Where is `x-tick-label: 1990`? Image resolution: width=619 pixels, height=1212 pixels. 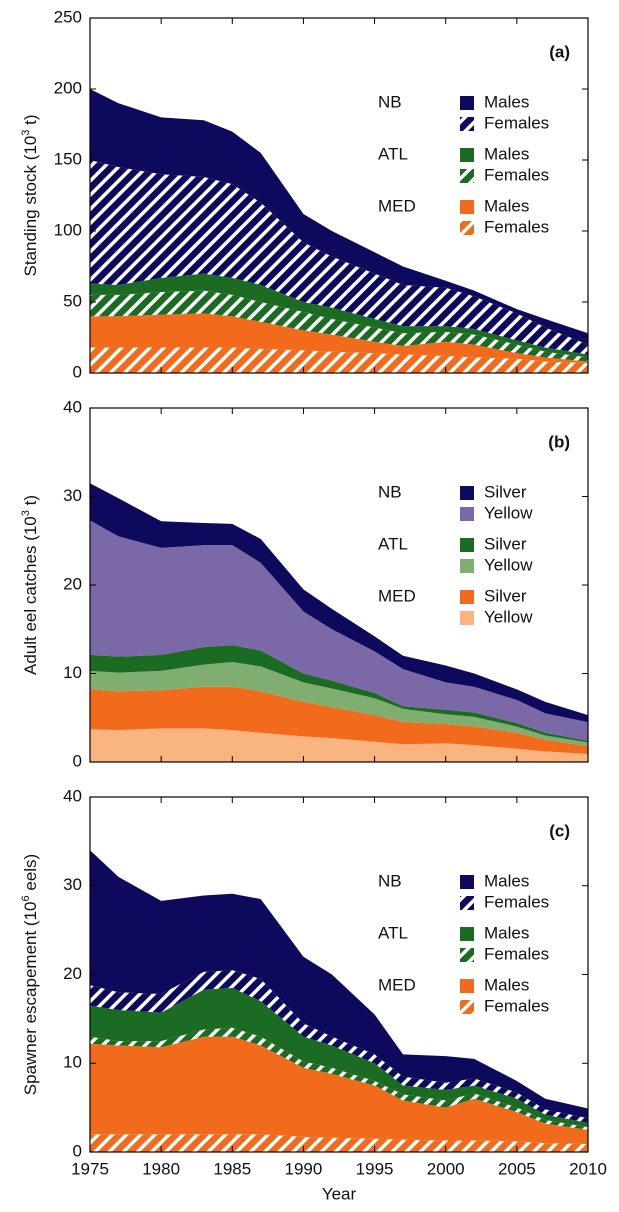 x-tick-label: 1990 is located at coordinates (304, 1168).